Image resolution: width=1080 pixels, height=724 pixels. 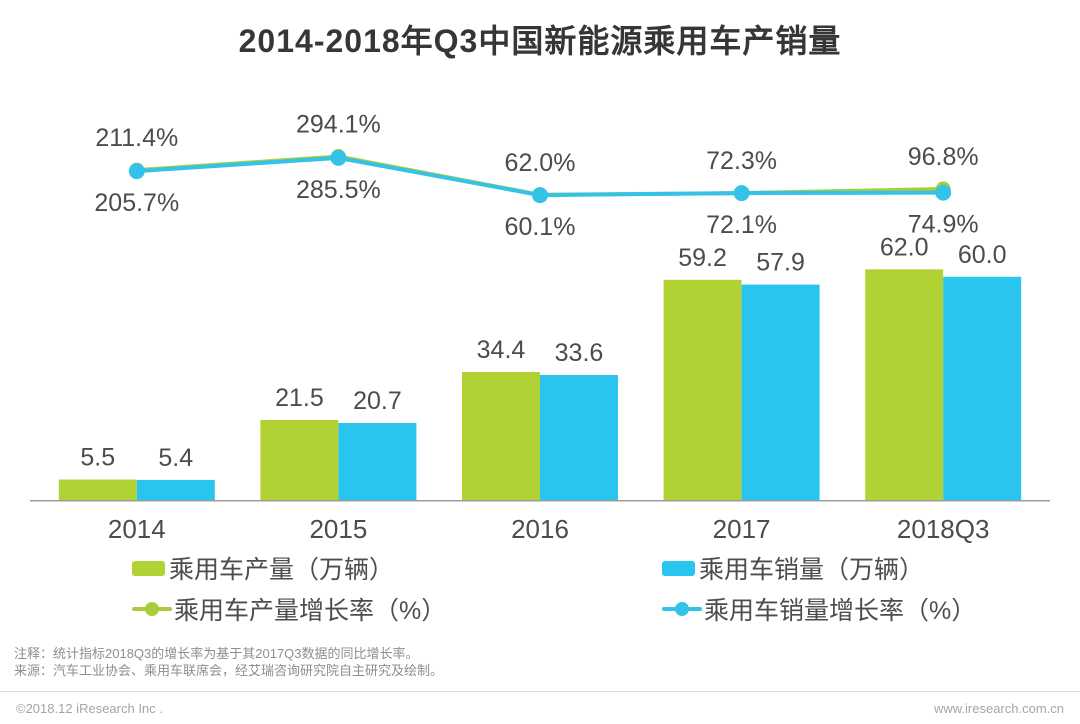 What do you see at coordinates (148, 568) in the screenshot?
I see `production-bar-swatch-icon` at bounding box center [148, 568].